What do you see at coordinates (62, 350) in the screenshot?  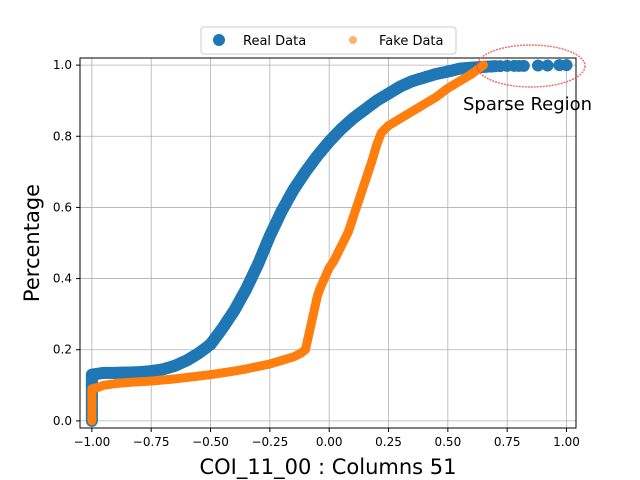 I see `y-tick-label: 0.2` at bounding box center [62, 350].